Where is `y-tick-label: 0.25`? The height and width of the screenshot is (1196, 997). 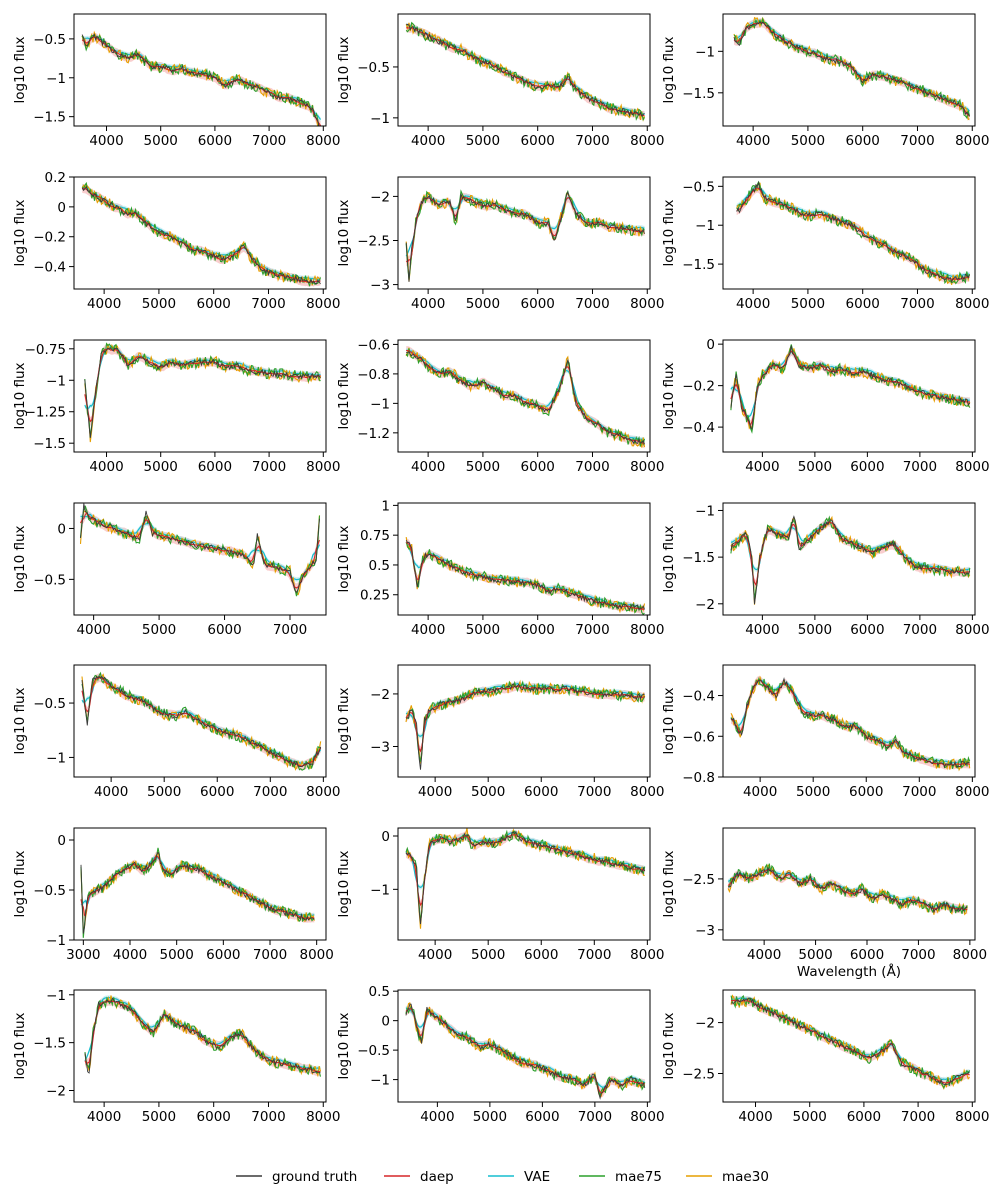 y-tick-label: 0.25 is located at coordinates (375, 596).